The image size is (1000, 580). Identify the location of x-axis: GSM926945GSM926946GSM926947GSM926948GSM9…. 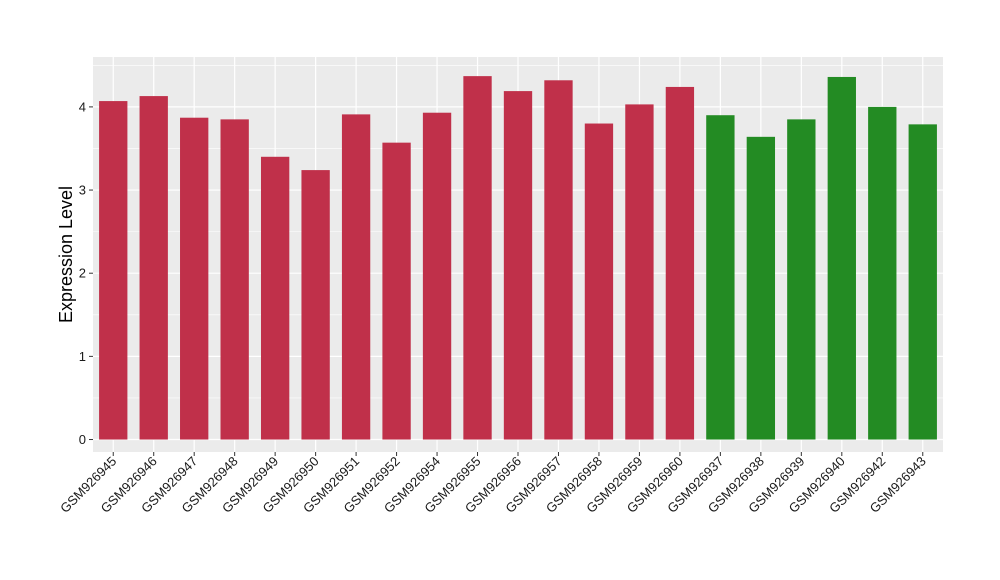
(493, 484).